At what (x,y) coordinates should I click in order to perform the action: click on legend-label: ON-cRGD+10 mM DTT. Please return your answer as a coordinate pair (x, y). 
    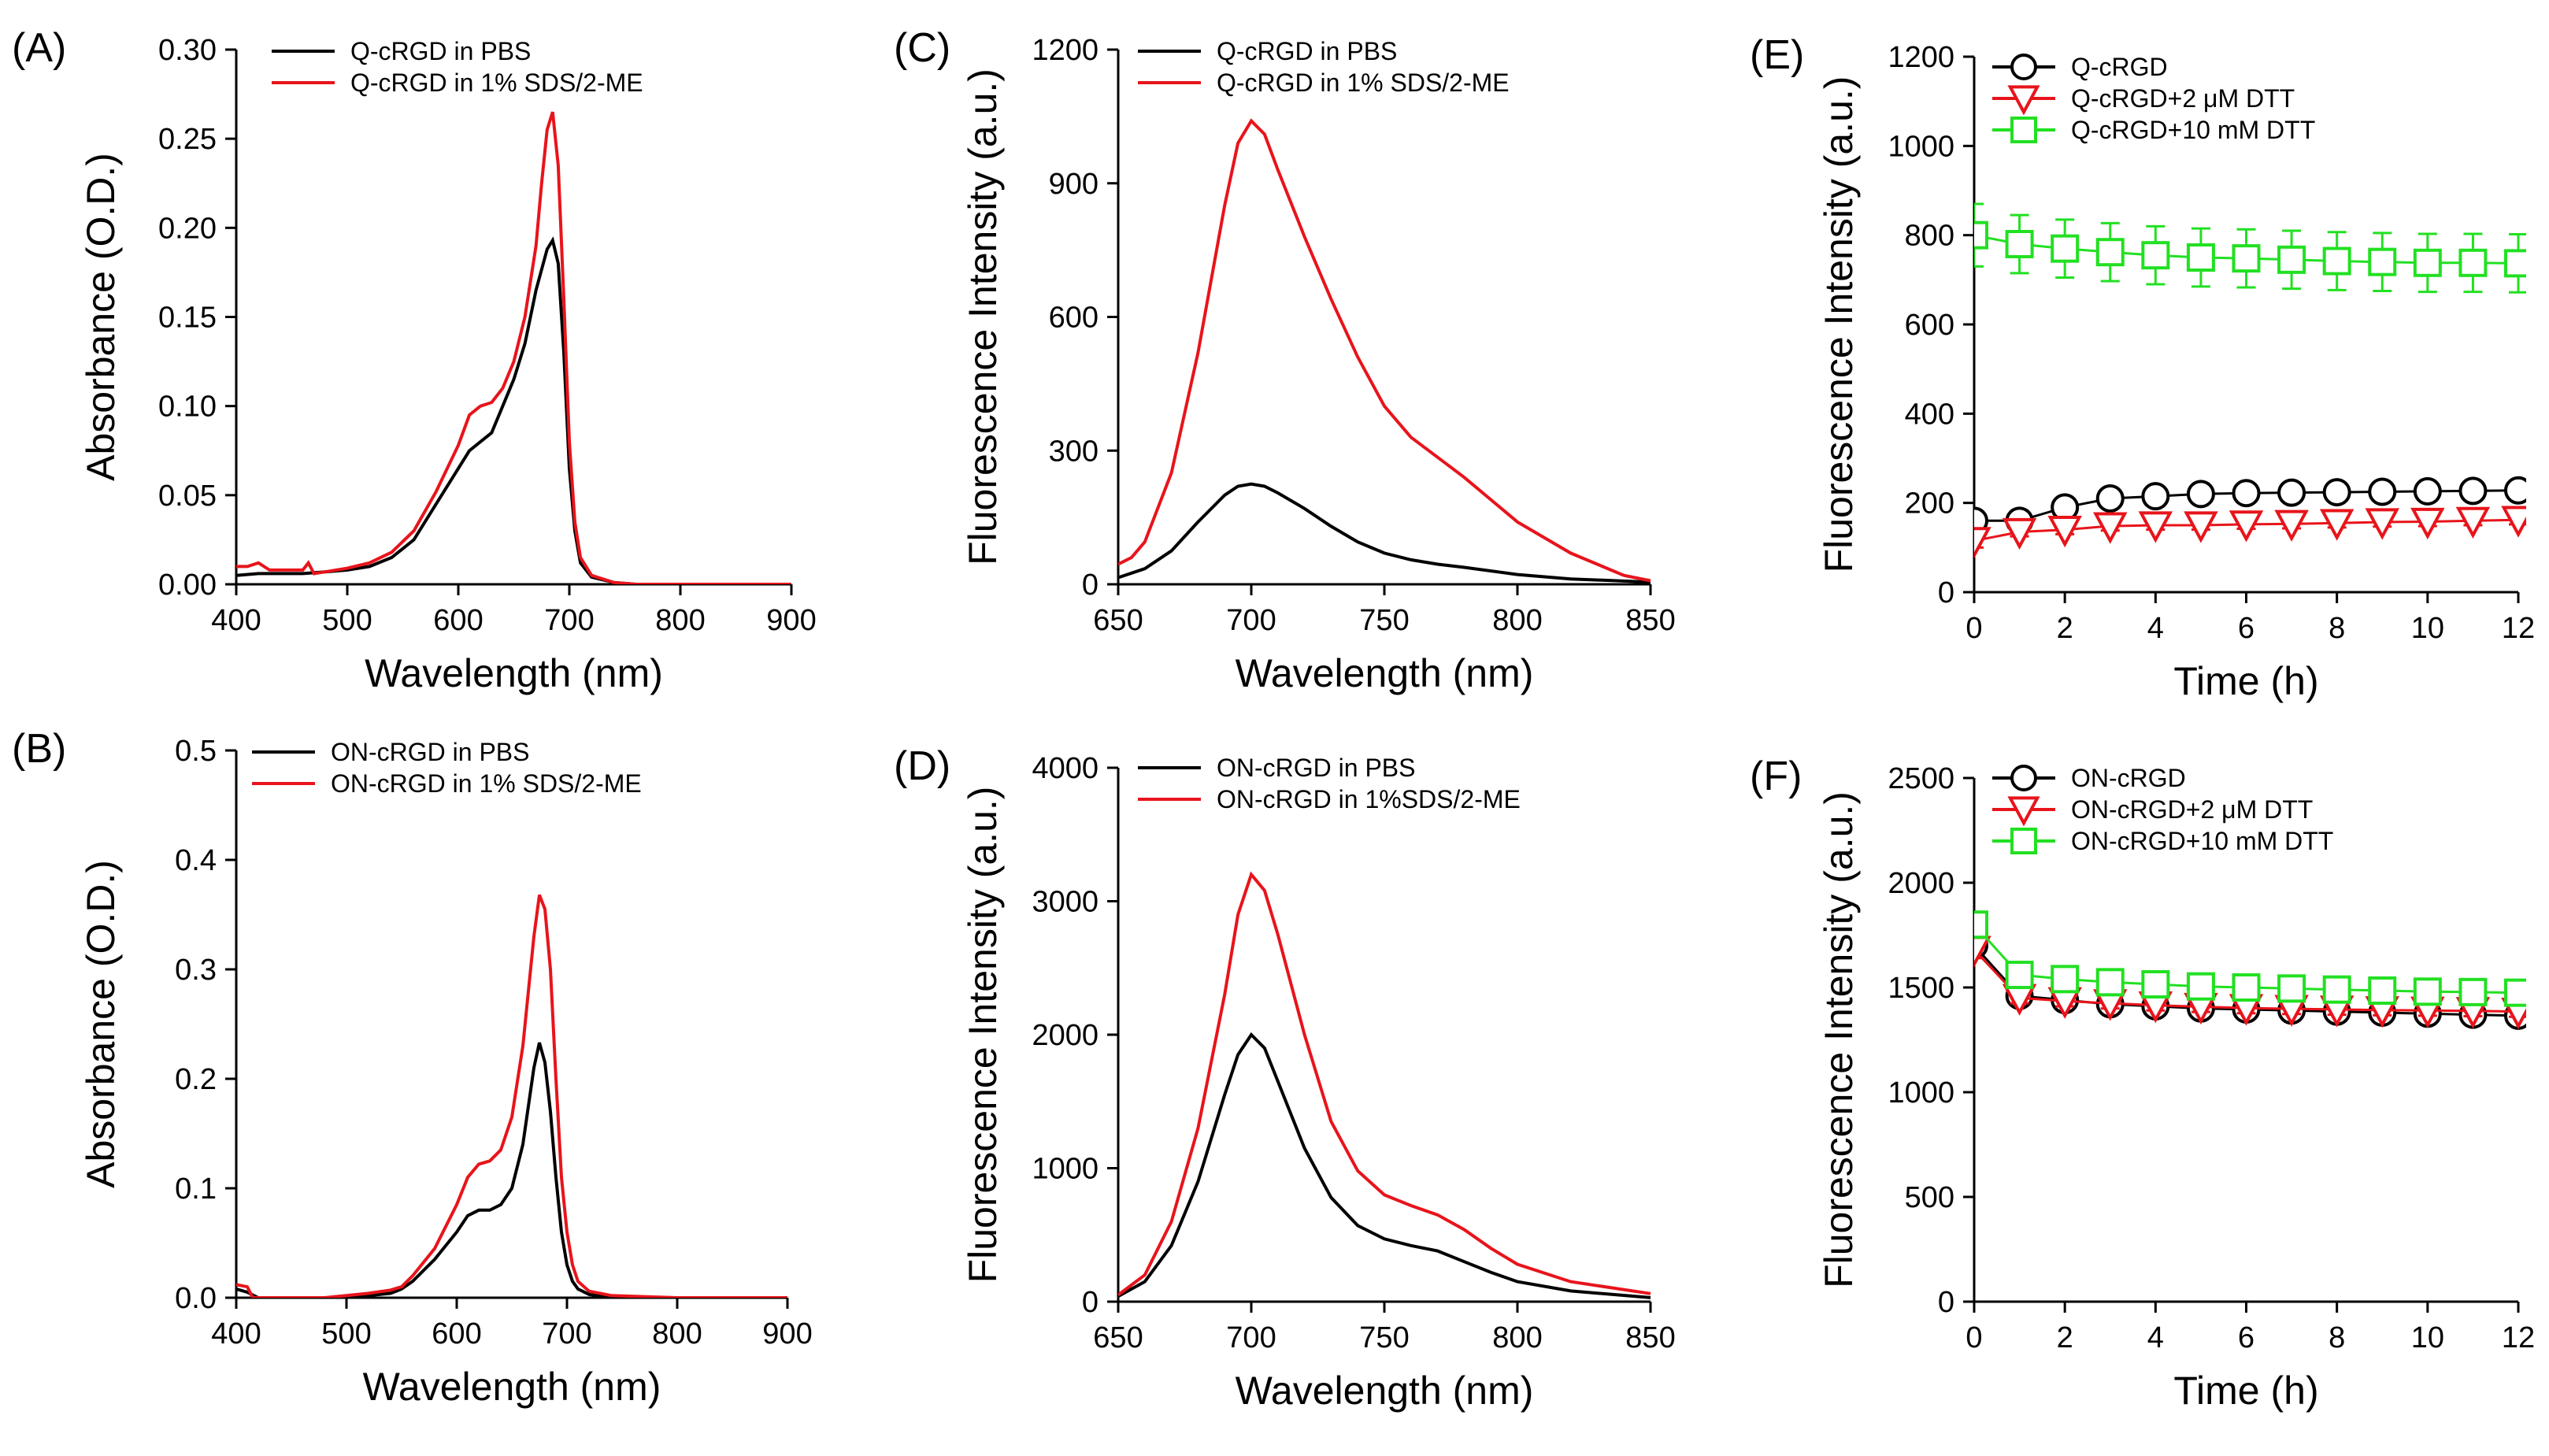
    Looking at the image, I should click on (2202, 841).